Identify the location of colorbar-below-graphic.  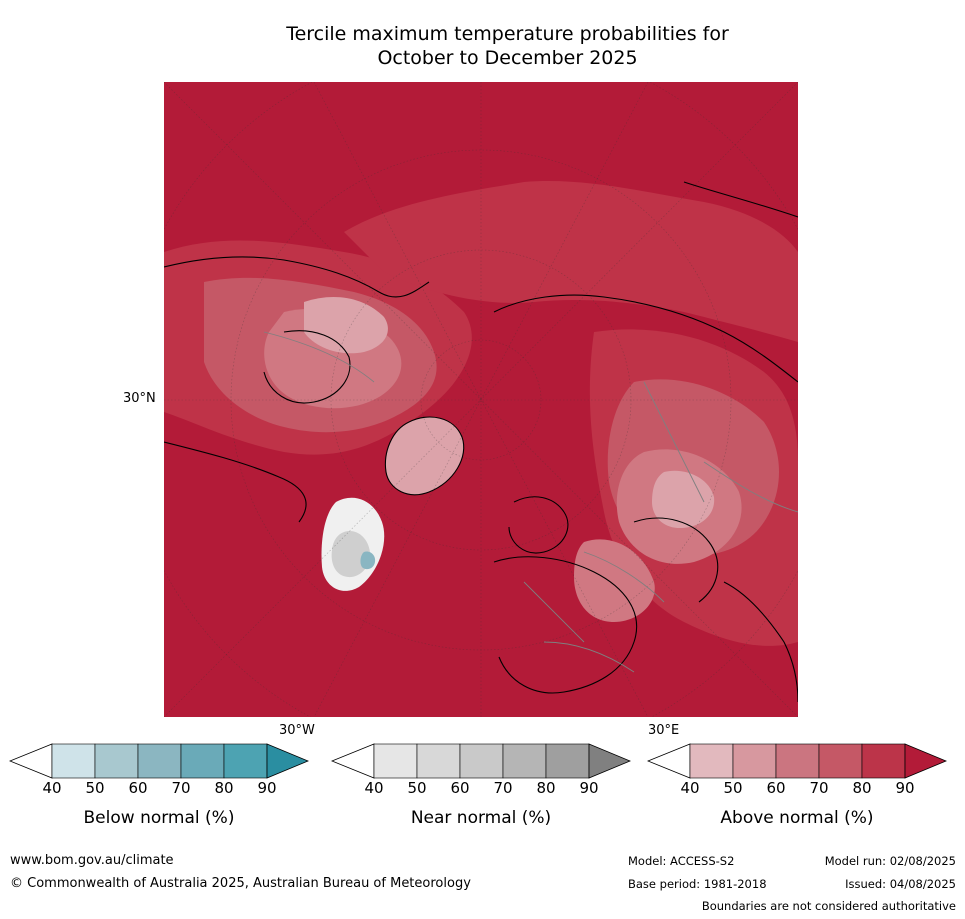
(159, 761).